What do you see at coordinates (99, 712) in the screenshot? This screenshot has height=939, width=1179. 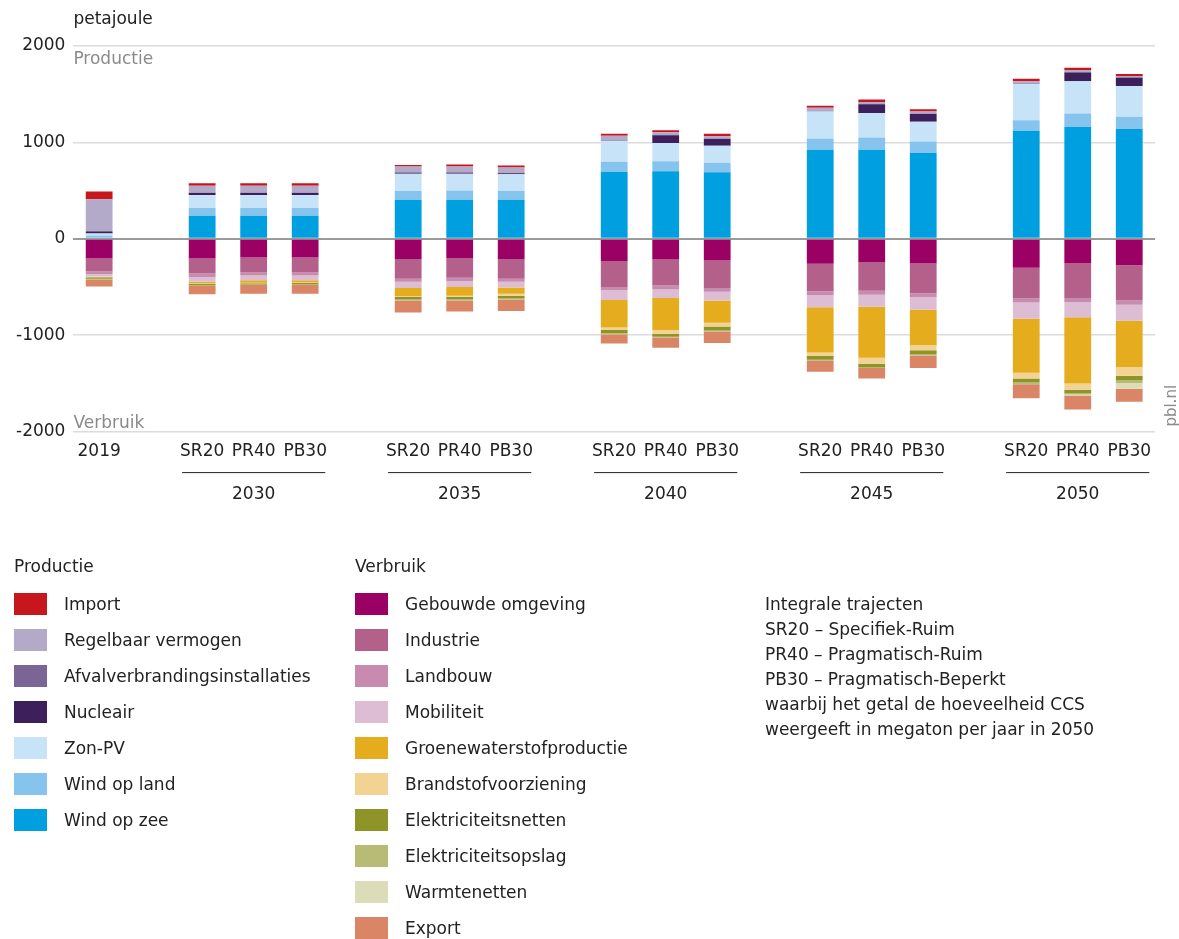 I see `legend-label: Nucleair` at bounding box center [99, 712].